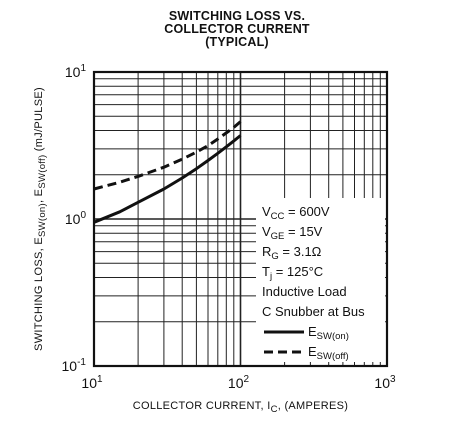 The width and height of the screenshot is (474, 423). What do you see at coordinates (292, 233) in the screenshot?
I see `condition-text: VGE = 15V` at bounding box center [292, 233].